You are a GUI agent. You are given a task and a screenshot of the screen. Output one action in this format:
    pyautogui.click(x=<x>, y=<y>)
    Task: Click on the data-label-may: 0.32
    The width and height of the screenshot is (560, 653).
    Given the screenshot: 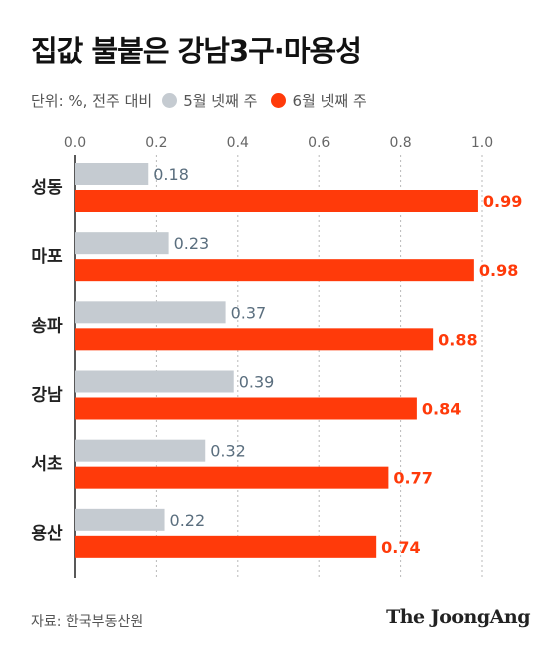 What is the action you would take?
    pyautogui.click(x=228, y=451)
    